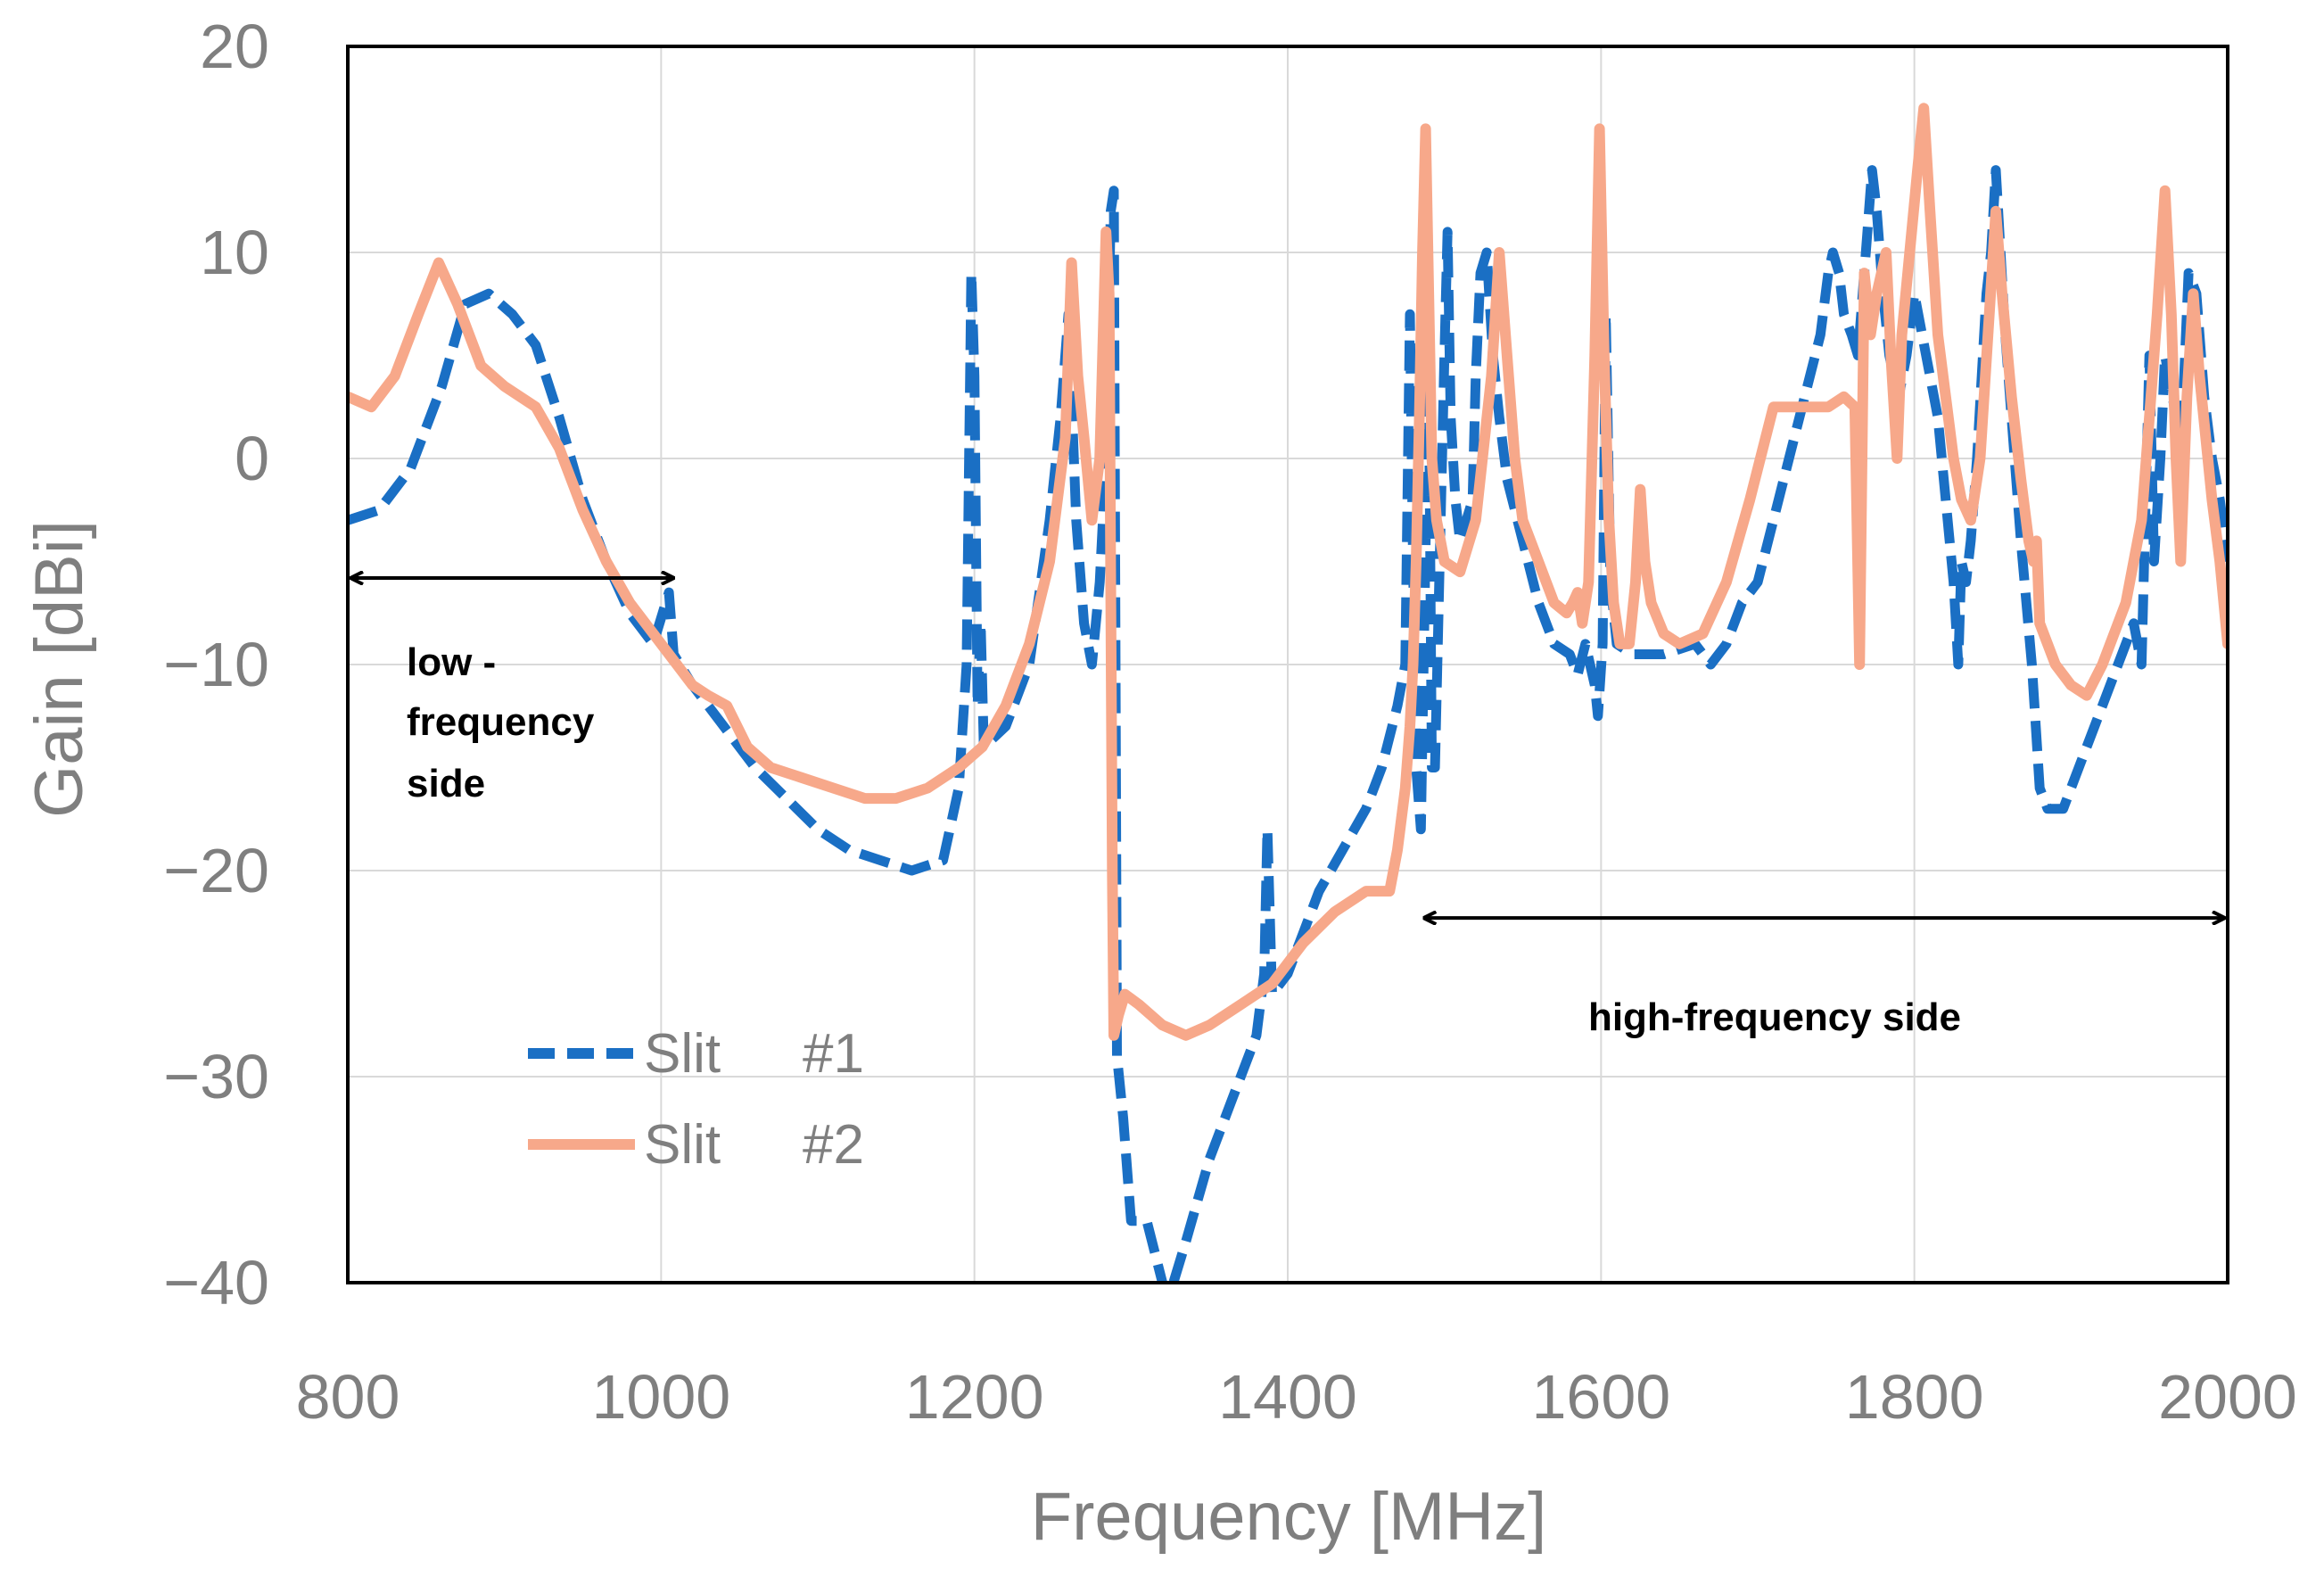 The image size is (2324, 1569). Describe the element at coordinates (833, 1145) in the screenshot. I see `legend-suffix-slit-2: #2` at that location.